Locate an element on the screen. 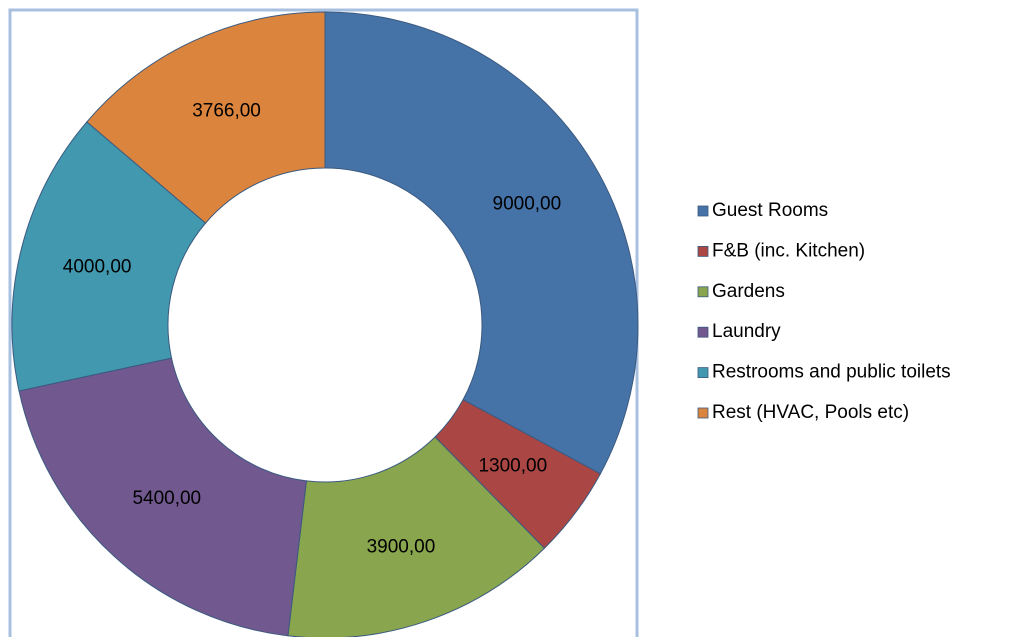  data-label: 9000,00 is located at coordinates (527, 204).